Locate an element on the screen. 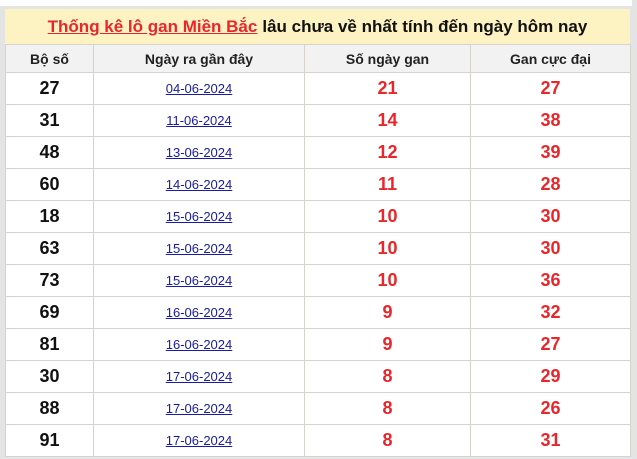 The image size is (637, 459). table-row: 31 11-06-2024 14 38 is located at coordinates (318, 120).